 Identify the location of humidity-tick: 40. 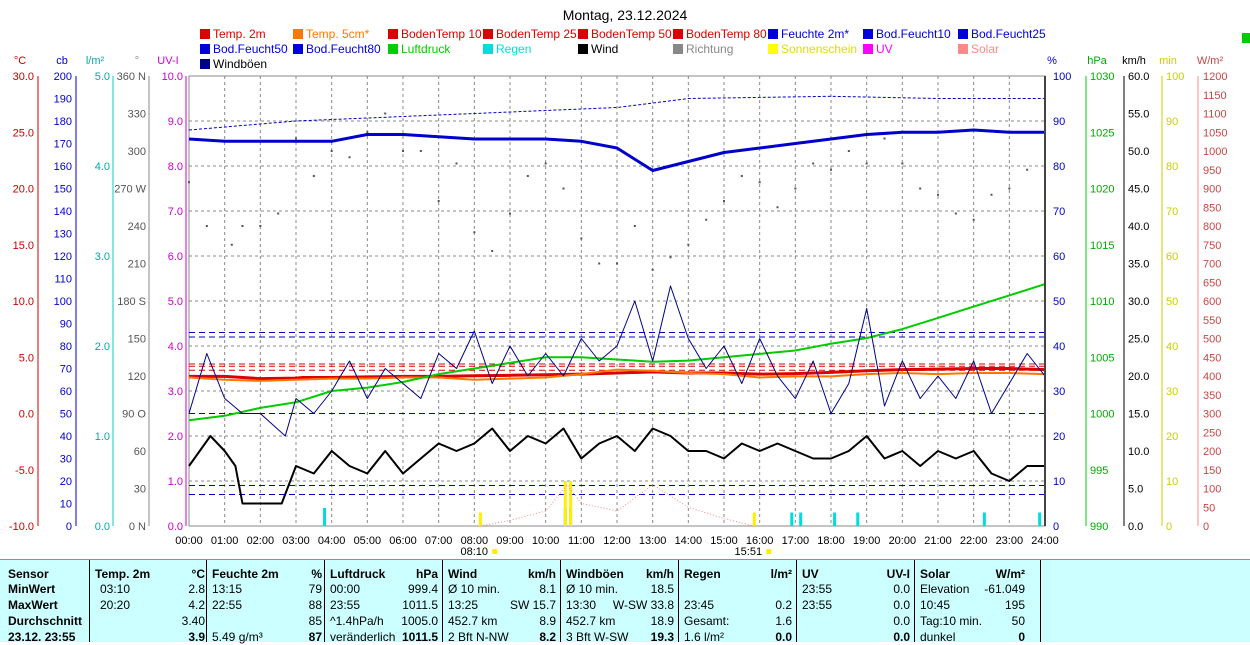
(1059, 347).